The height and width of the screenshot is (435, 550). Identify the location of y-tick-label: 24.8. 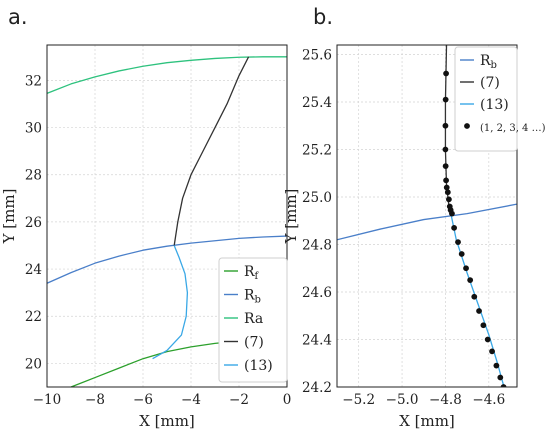
(317, 246).